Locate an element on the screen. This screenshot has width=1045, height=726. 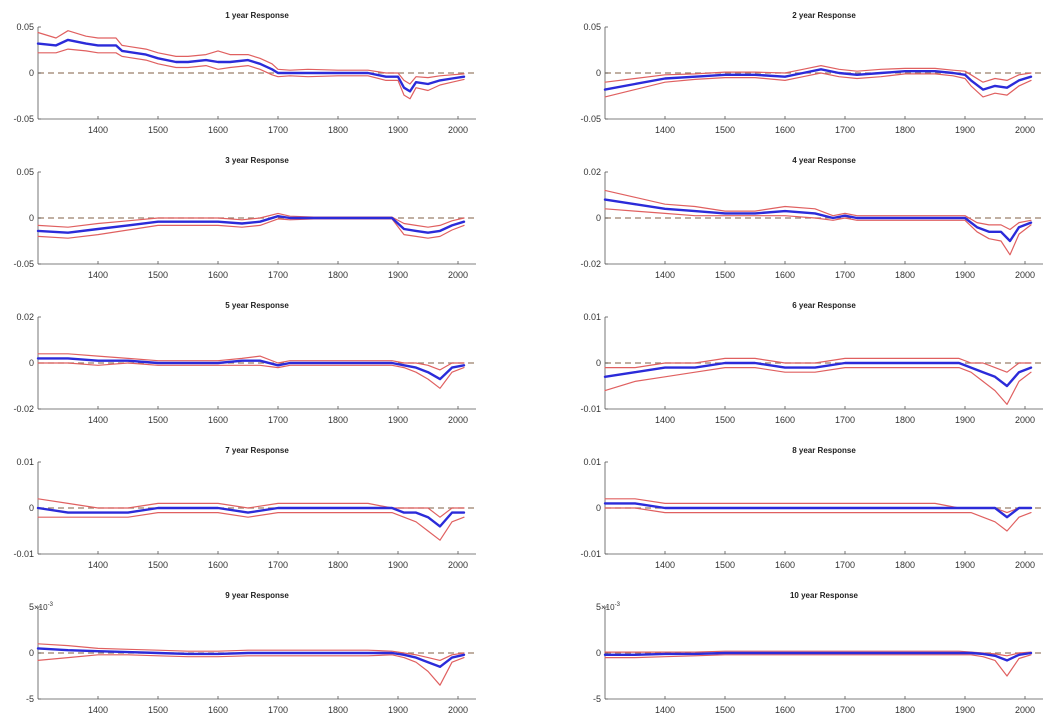
subplot-title: 3 year Response is located at coordinates (257, 160).